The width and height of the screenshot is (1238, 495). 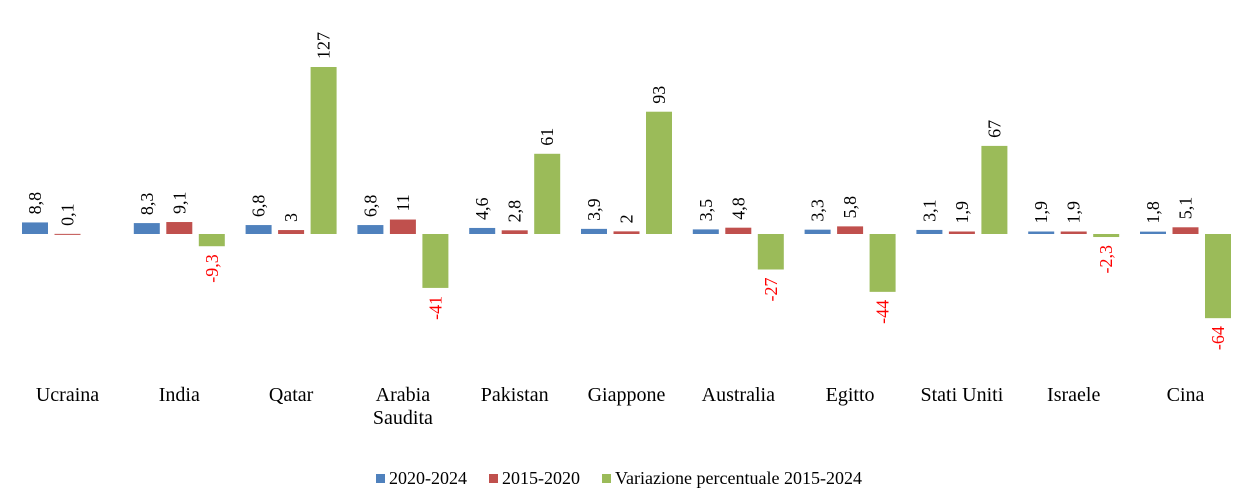 What do you see at coordinates (929, 210) in the screenshot?
I see `data-label: 3,1` at bounding box center [929, 210].